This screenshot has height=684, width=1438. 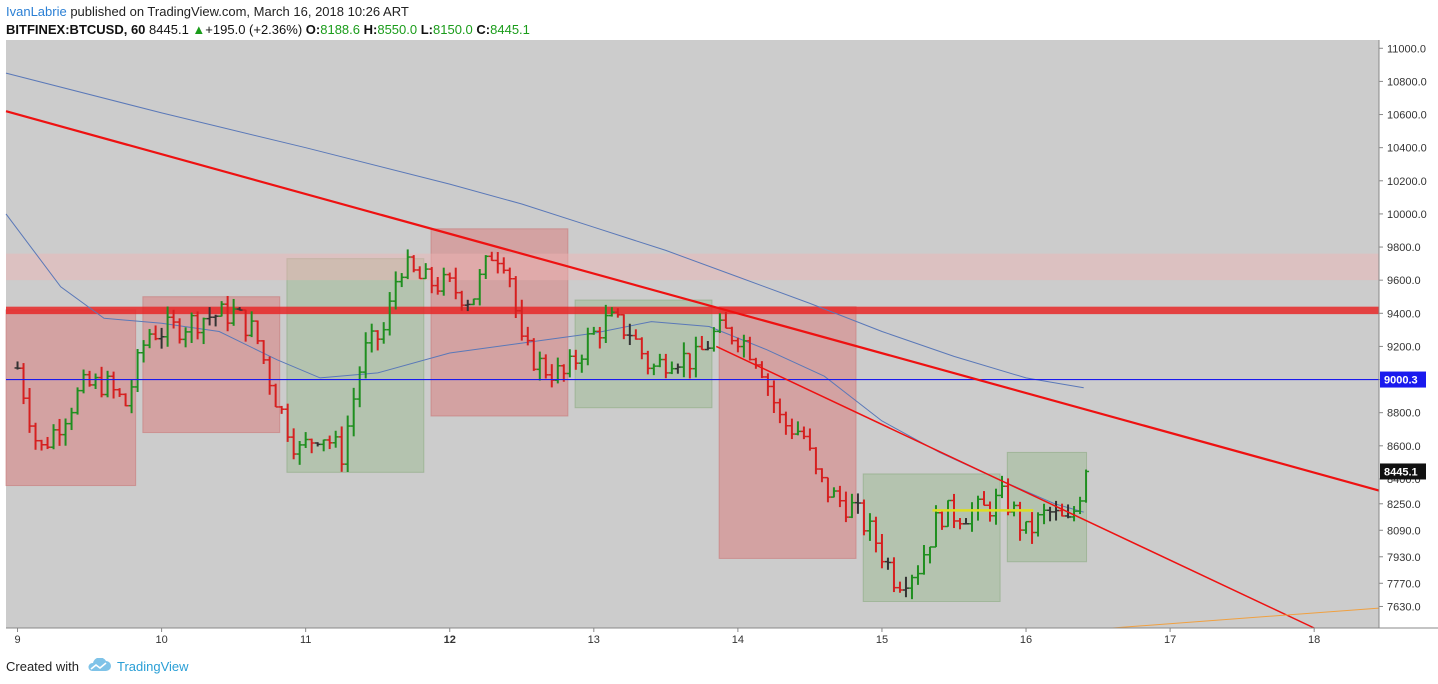 What do you see at coordinates (1407, 182) in the screenshot?
I see `y-tick-label: 10200.0` at bounding box center [1407, 182].